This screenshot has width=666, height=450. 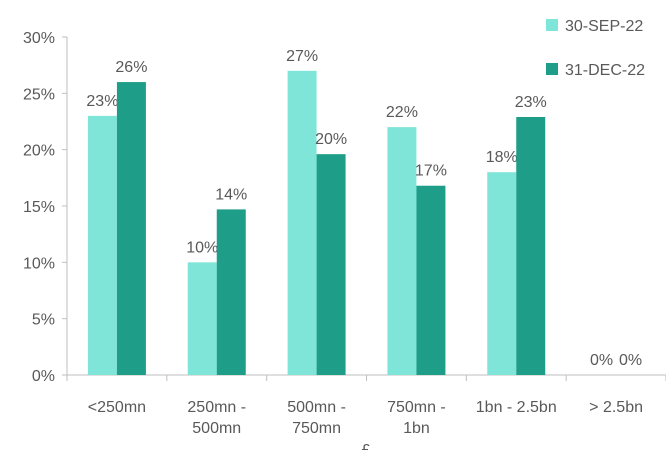 What do you see at coordinates (39, 207) in the screenshot?
I see `y-tick-label: 15%` at bounding box center [39, 207].